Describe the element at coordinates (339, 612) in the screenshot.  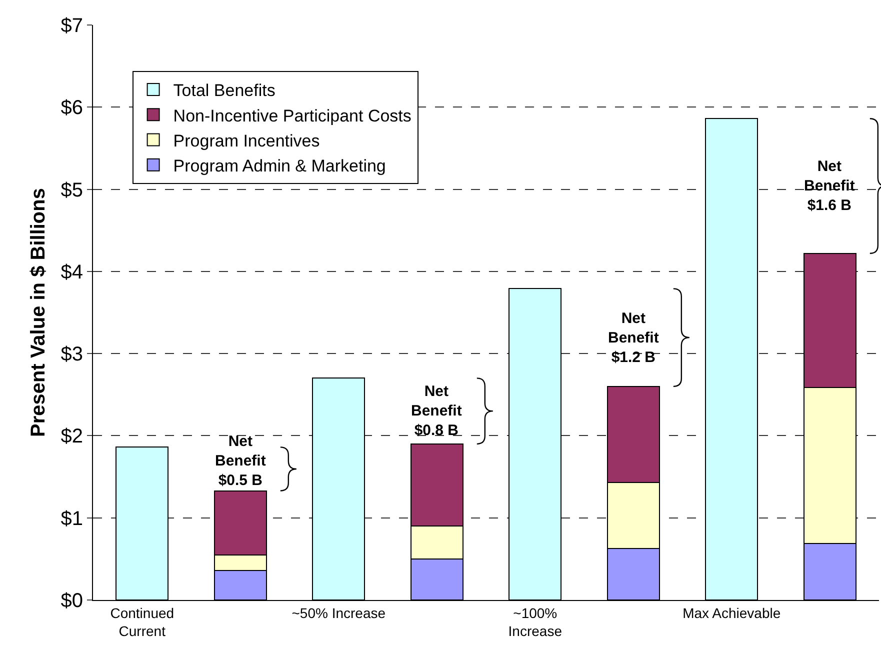
I see `x-tick-label: ~50% Increase` at that location.